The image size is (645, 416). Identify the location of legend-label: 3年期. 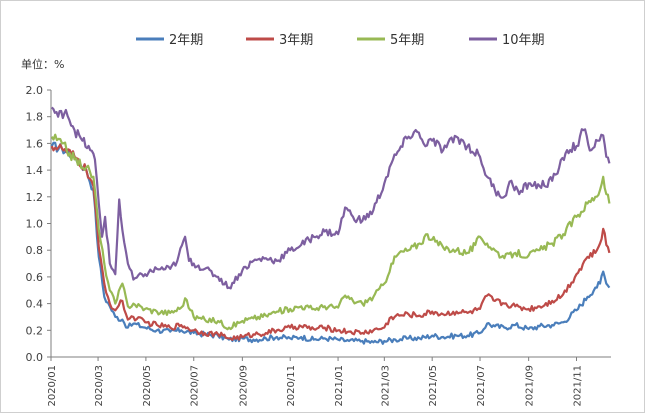
(296, 40).